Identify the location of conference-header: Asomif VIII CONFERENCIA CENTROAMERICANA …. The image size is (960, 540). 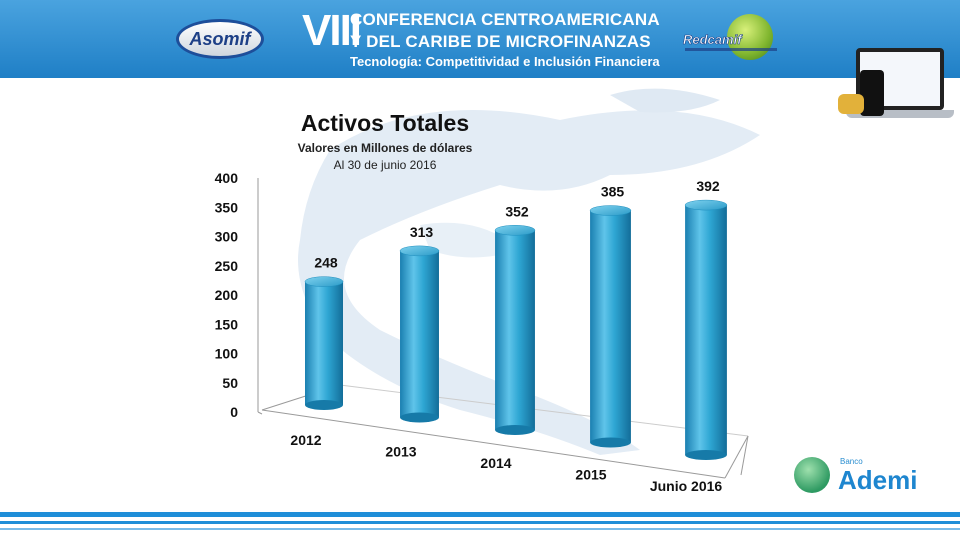
(480, 39).